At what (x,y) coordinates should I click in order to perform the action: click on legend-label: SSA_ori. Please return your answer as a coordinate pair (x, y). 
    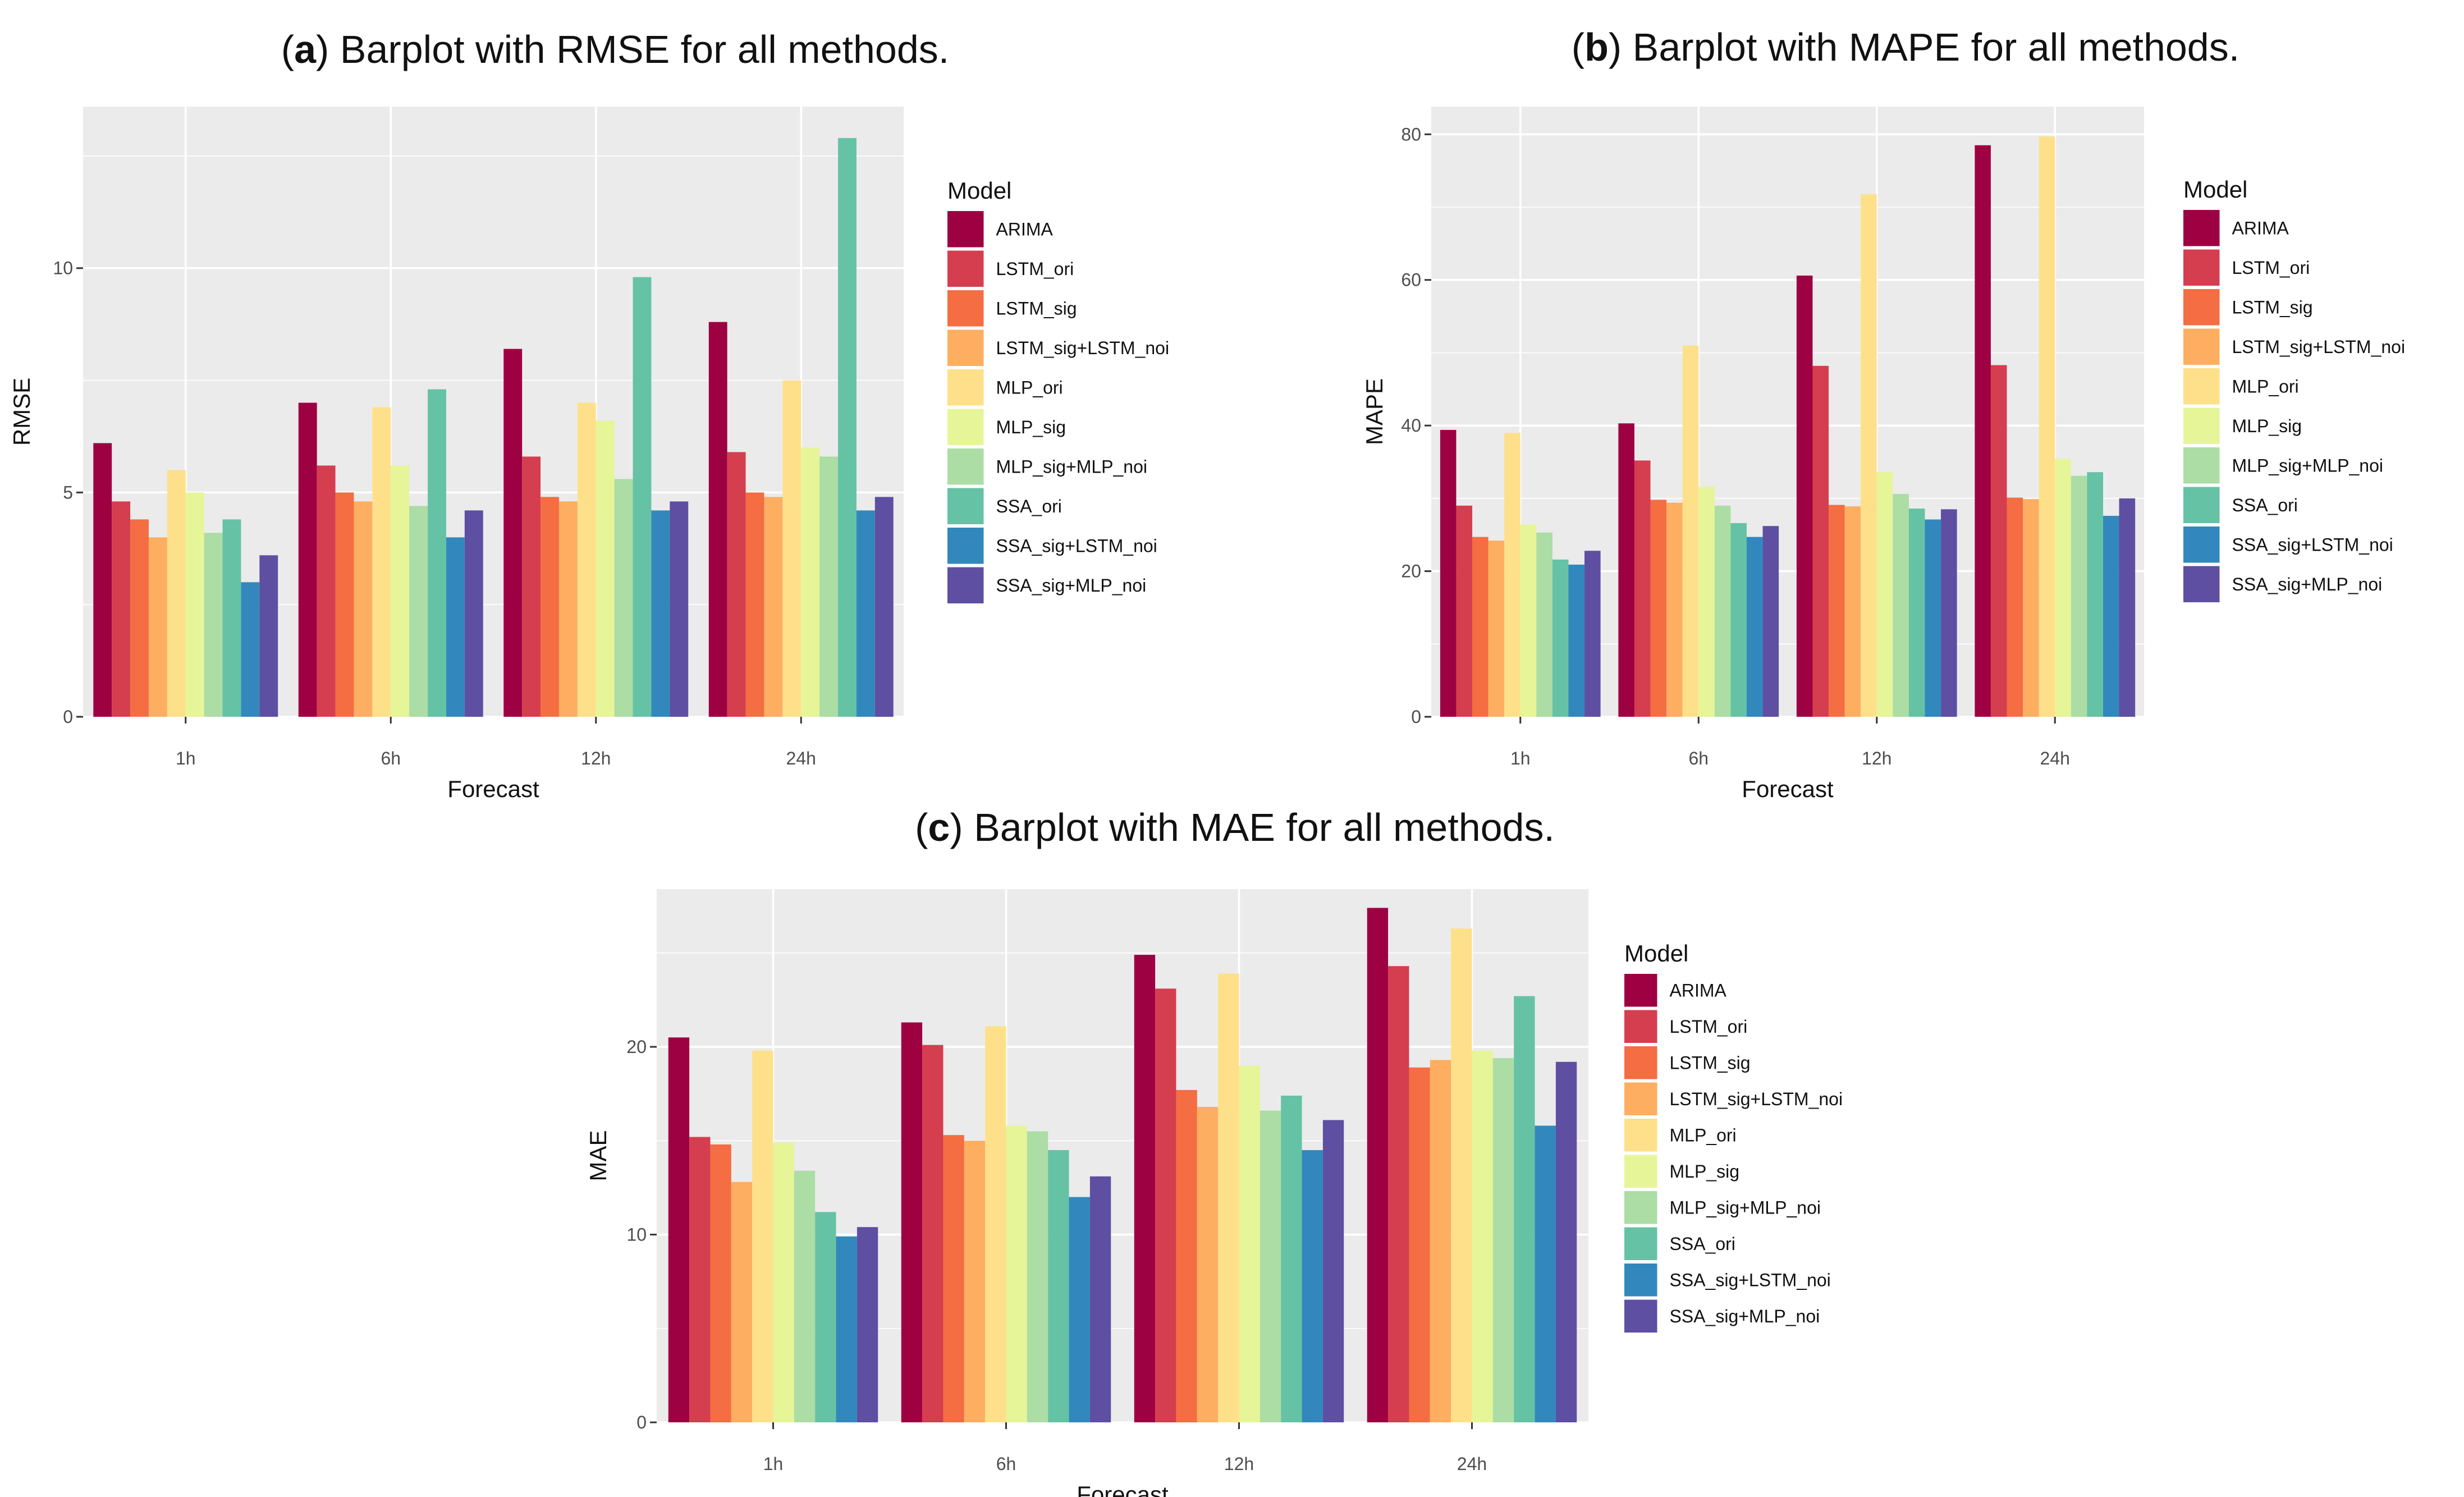
    Looking at the image, I should click on (1029, 506).